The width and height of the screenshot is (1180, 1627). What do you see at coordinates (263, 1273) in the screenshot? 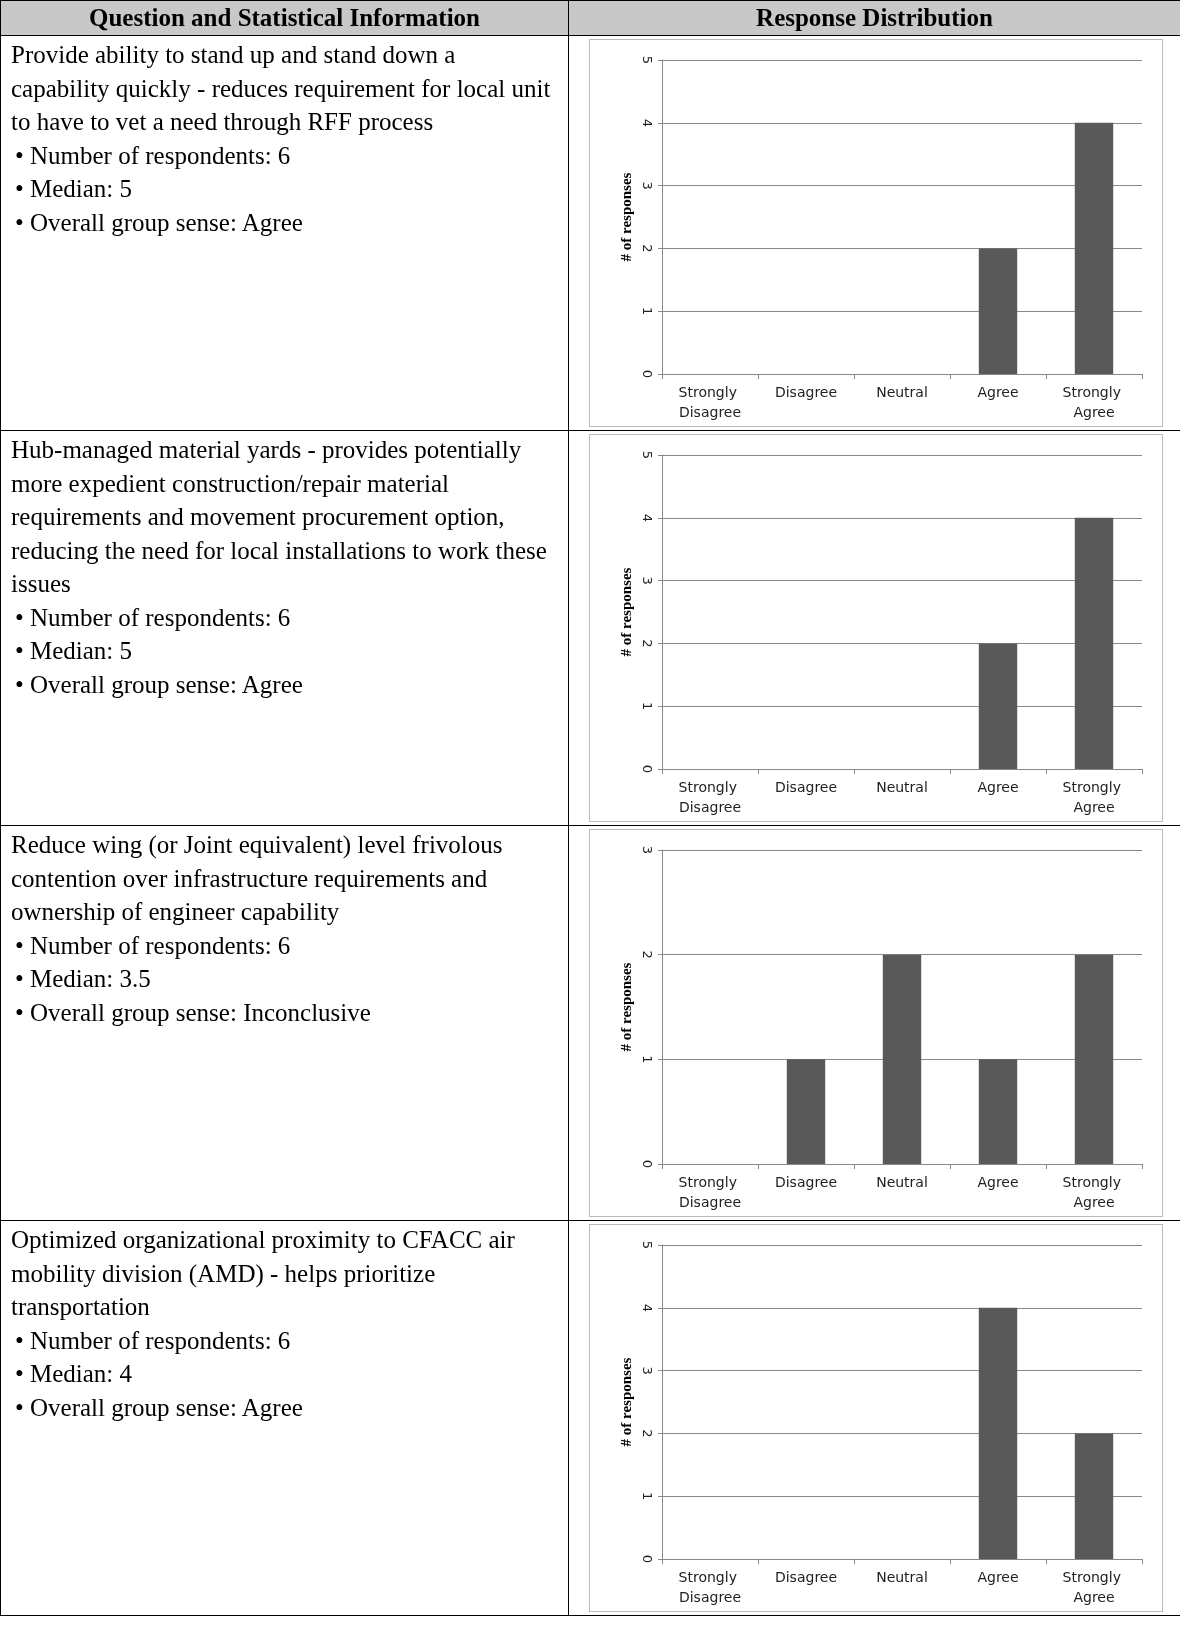
I see `text: Optimized organizational proximity to CFACC air mobility division (AMD) - helps prioritize transportation` at bounding box center [263, 1273].